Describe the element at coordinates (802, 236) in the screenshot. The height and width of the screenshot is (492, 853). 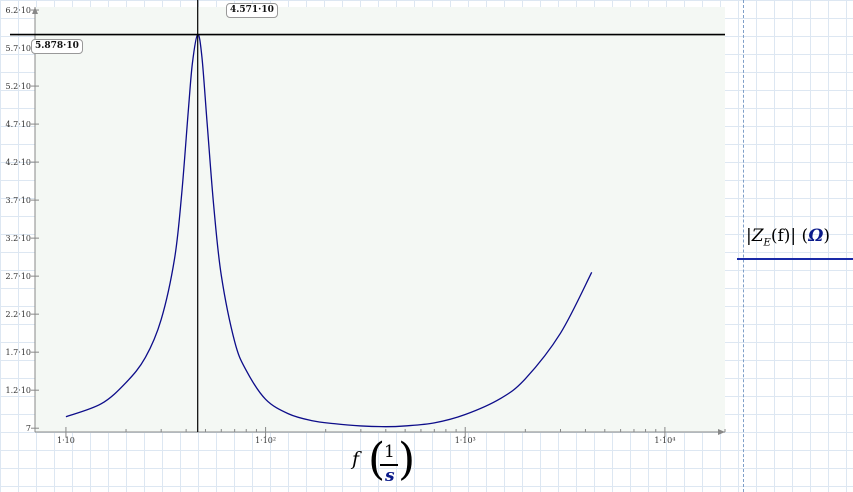
I see `y-axis-unit-open: (` at that location.